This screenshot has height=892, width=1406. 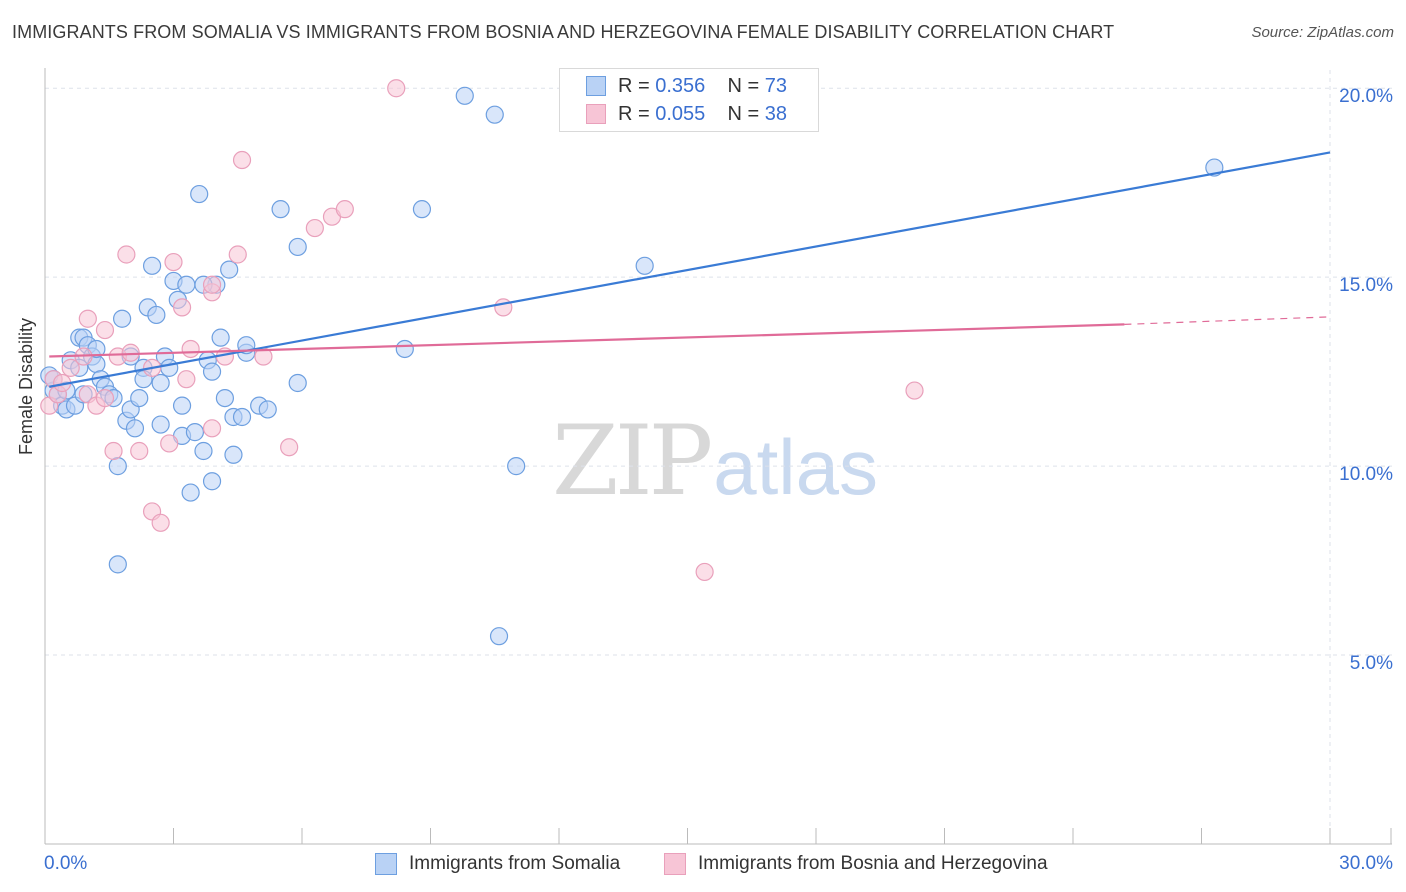 What do you see at coordinates (1371, 663) in the screenshot?
I see `y-tick-label: 5.0%` at bounding box center [1371, 663].